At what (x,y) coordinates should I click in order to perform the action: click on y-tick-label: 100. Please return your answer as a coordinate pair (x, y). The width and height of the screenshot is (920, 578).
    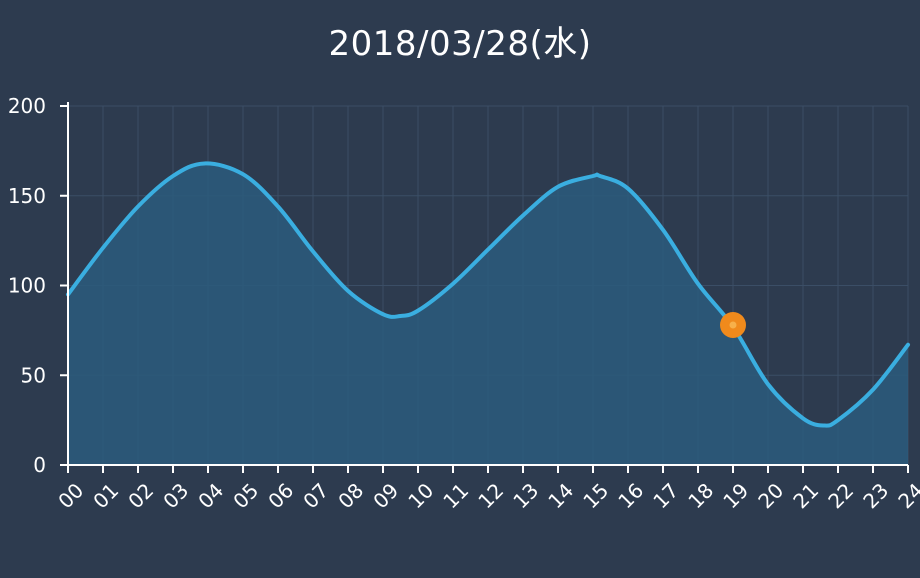
    Looking at the image, I should click on (27, 286).